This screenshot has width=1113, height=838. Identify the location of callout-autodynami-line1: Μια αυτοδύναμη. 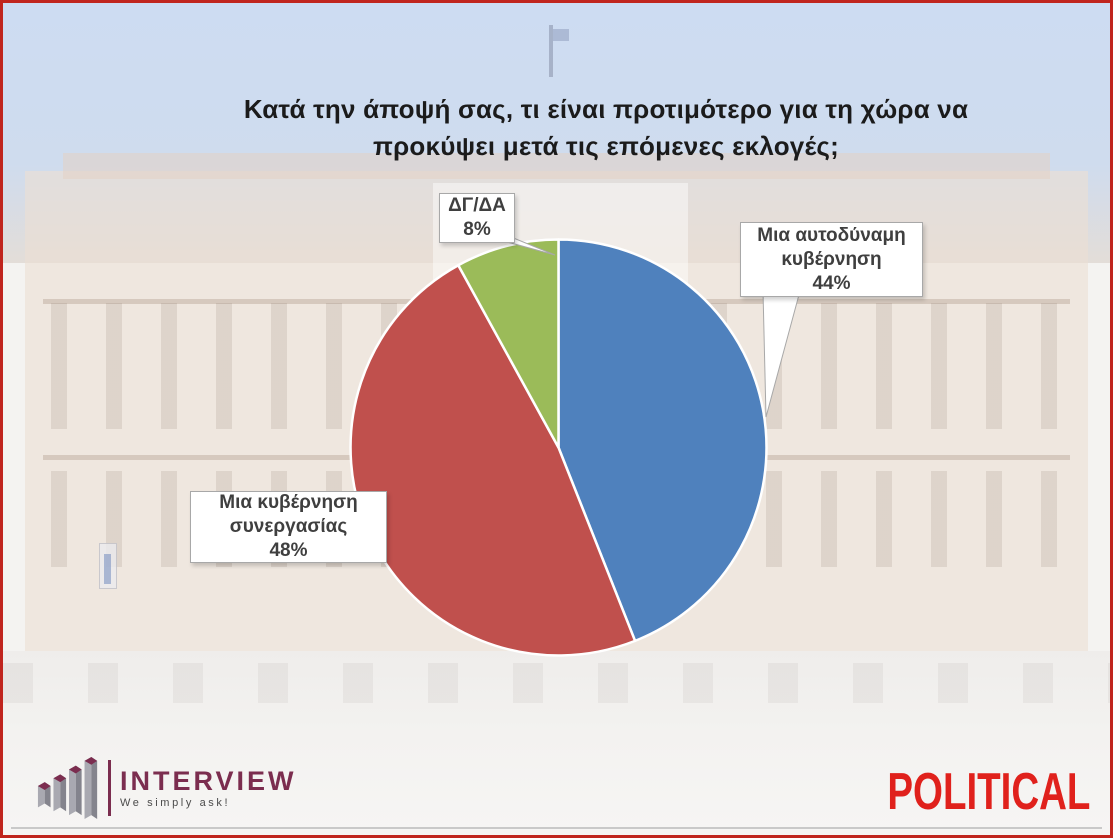
(831, 235).